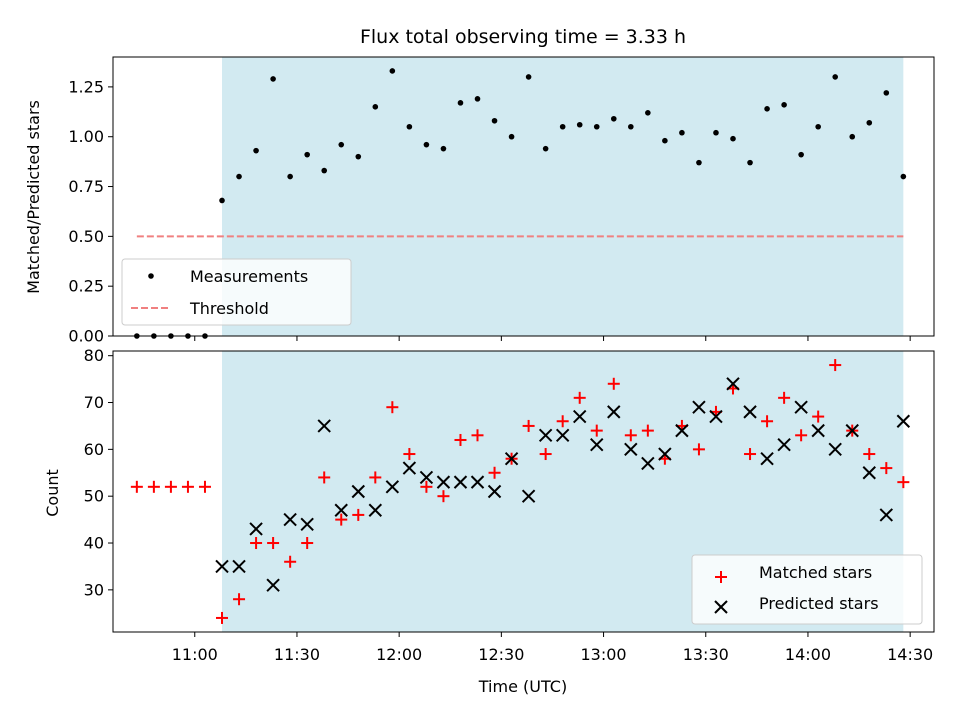  Describe the element at coordinates (249, 276) in the screenshot. I see `legend-label-measurements: Measurements` at that location.